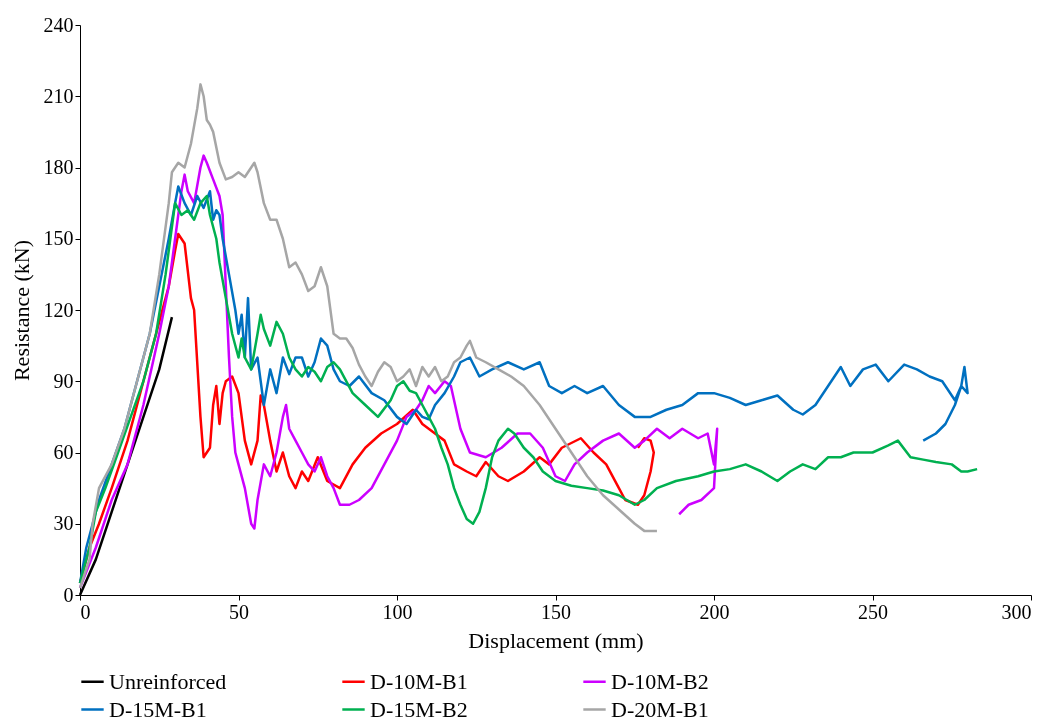 The image size is (1057, 726). What do you see at coordinates (58, 24) in the screenshot?
I see `y-tick-label: 240` at bounding box center [58, 24].